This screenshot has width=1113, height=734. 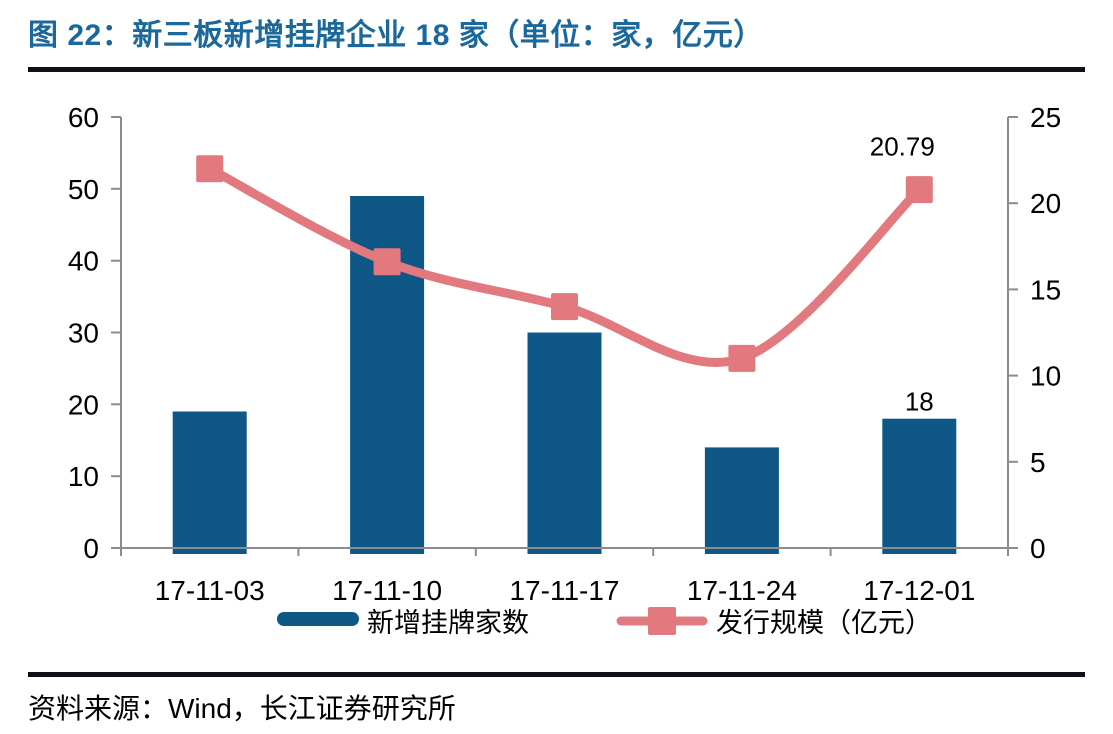 I want to click on bar-value-label: 18, so click(x=919, y=402).